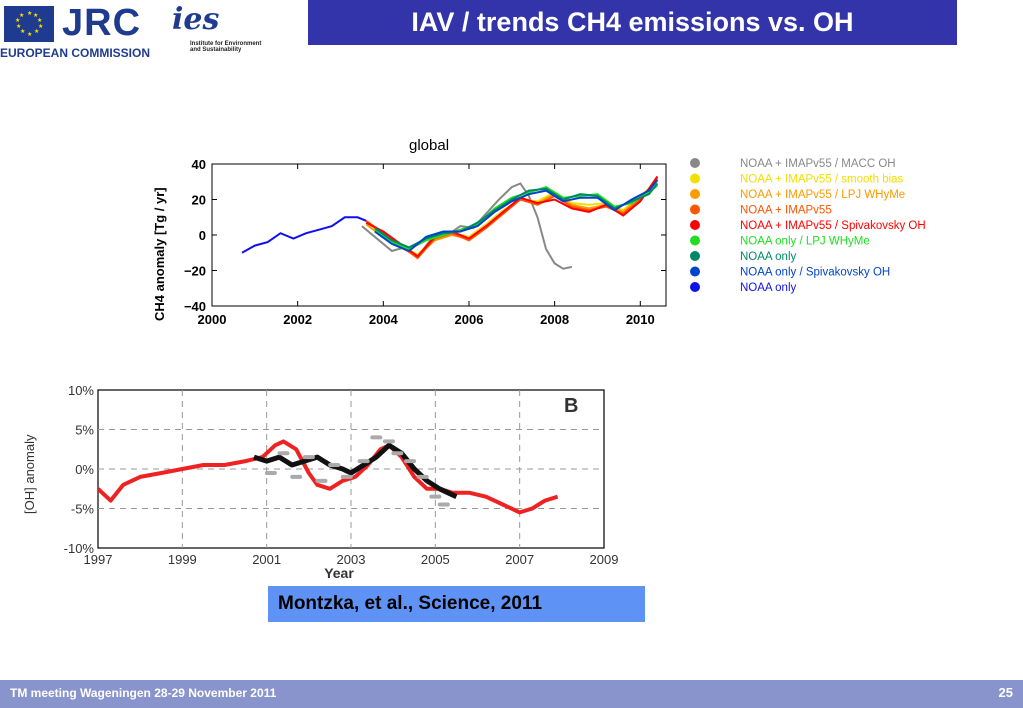 The image size is (1023, 708). Describe the element at coordinates (84, 469) in the screenshot. I see `y-tick-label: 0%` at that location.